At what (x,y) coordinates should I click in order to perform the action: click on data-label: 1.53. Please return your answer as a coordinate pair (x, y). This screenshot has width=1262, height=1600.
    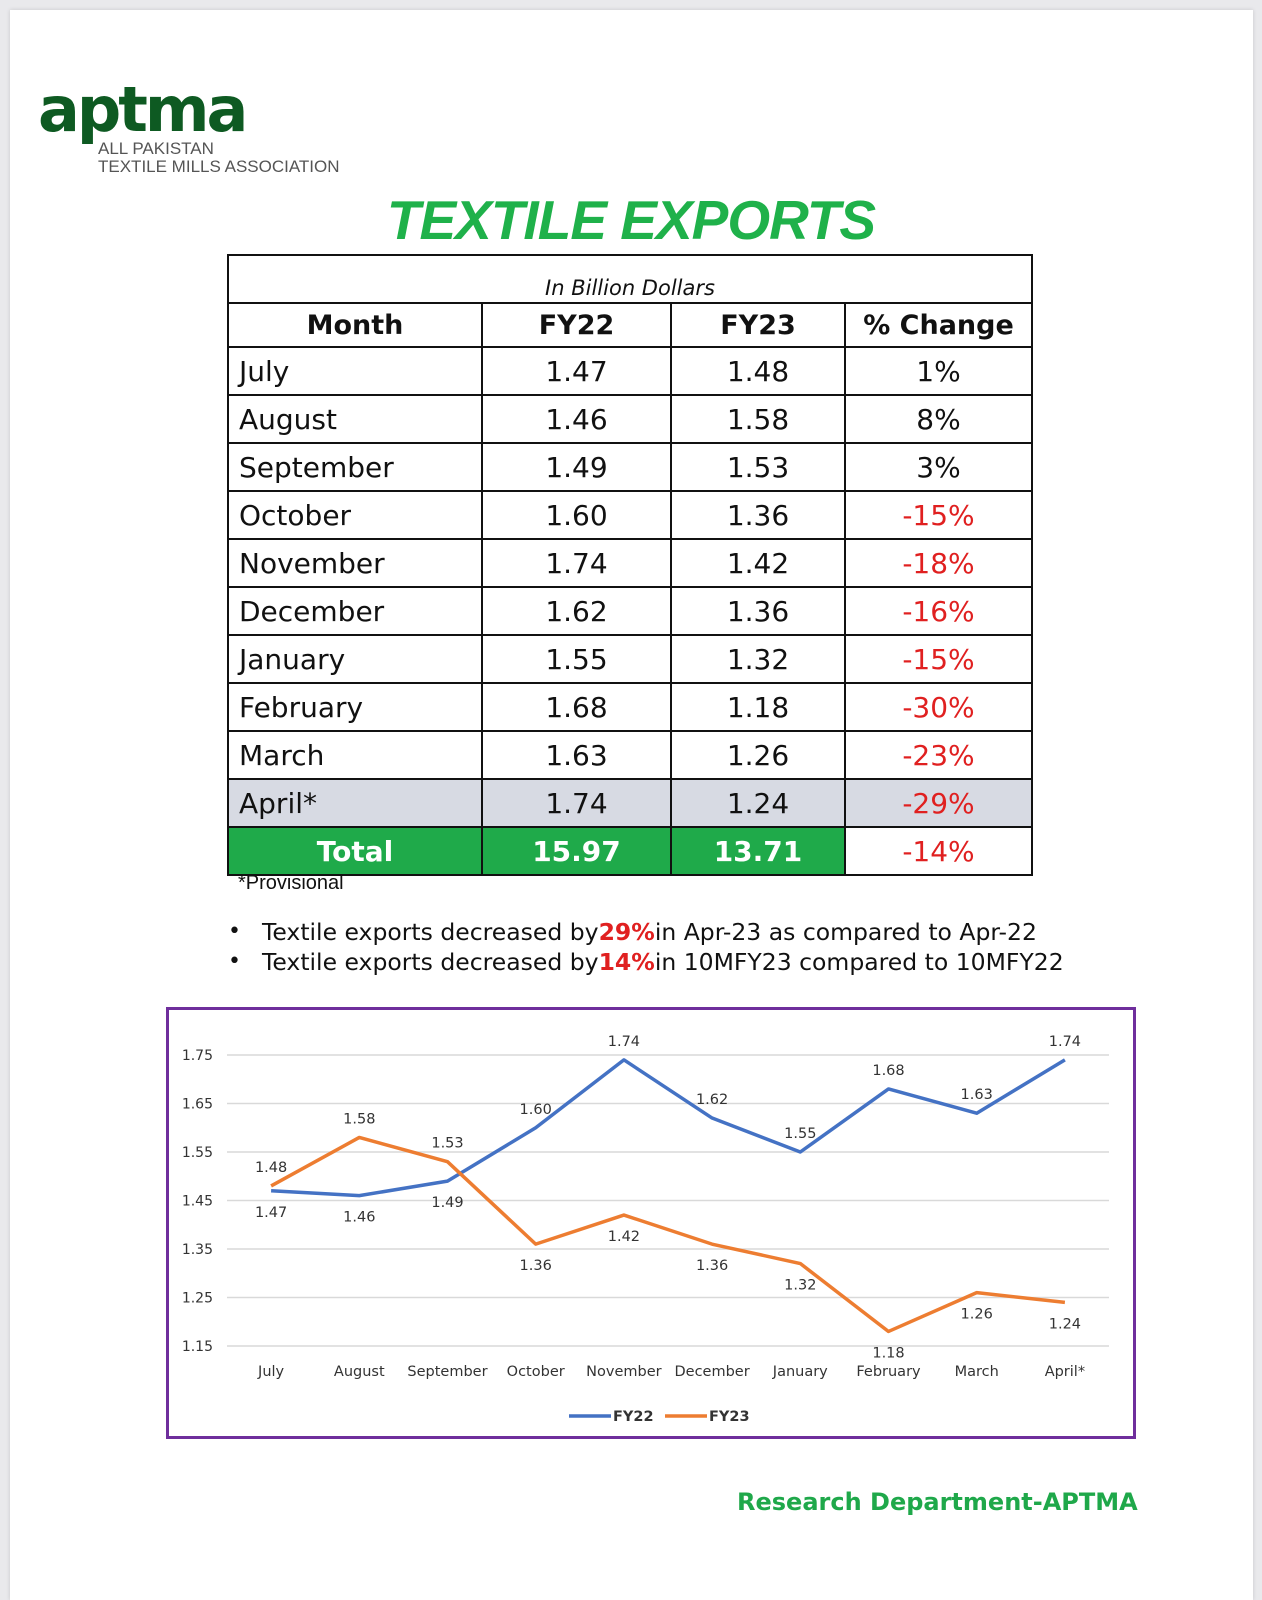
    Looking at the image, I should click on (447, 1144).